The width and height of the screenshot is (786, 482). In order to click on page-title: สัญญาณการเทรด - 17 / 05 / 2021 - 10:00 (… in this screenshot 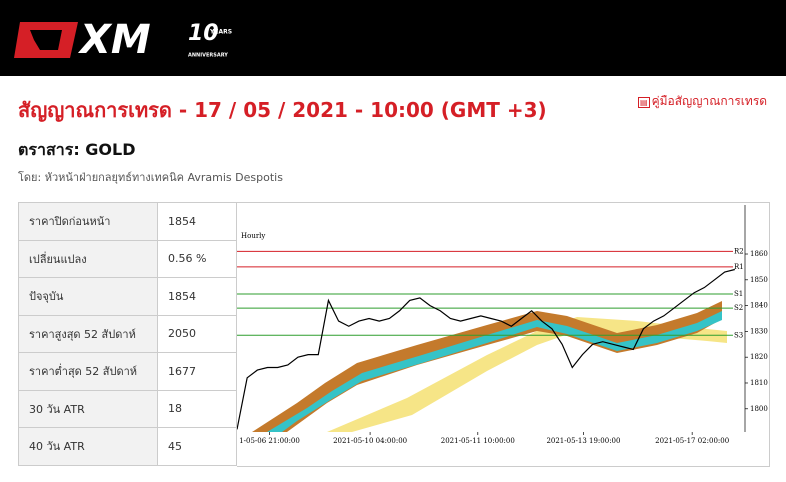, I will do `click(282, 110)`.